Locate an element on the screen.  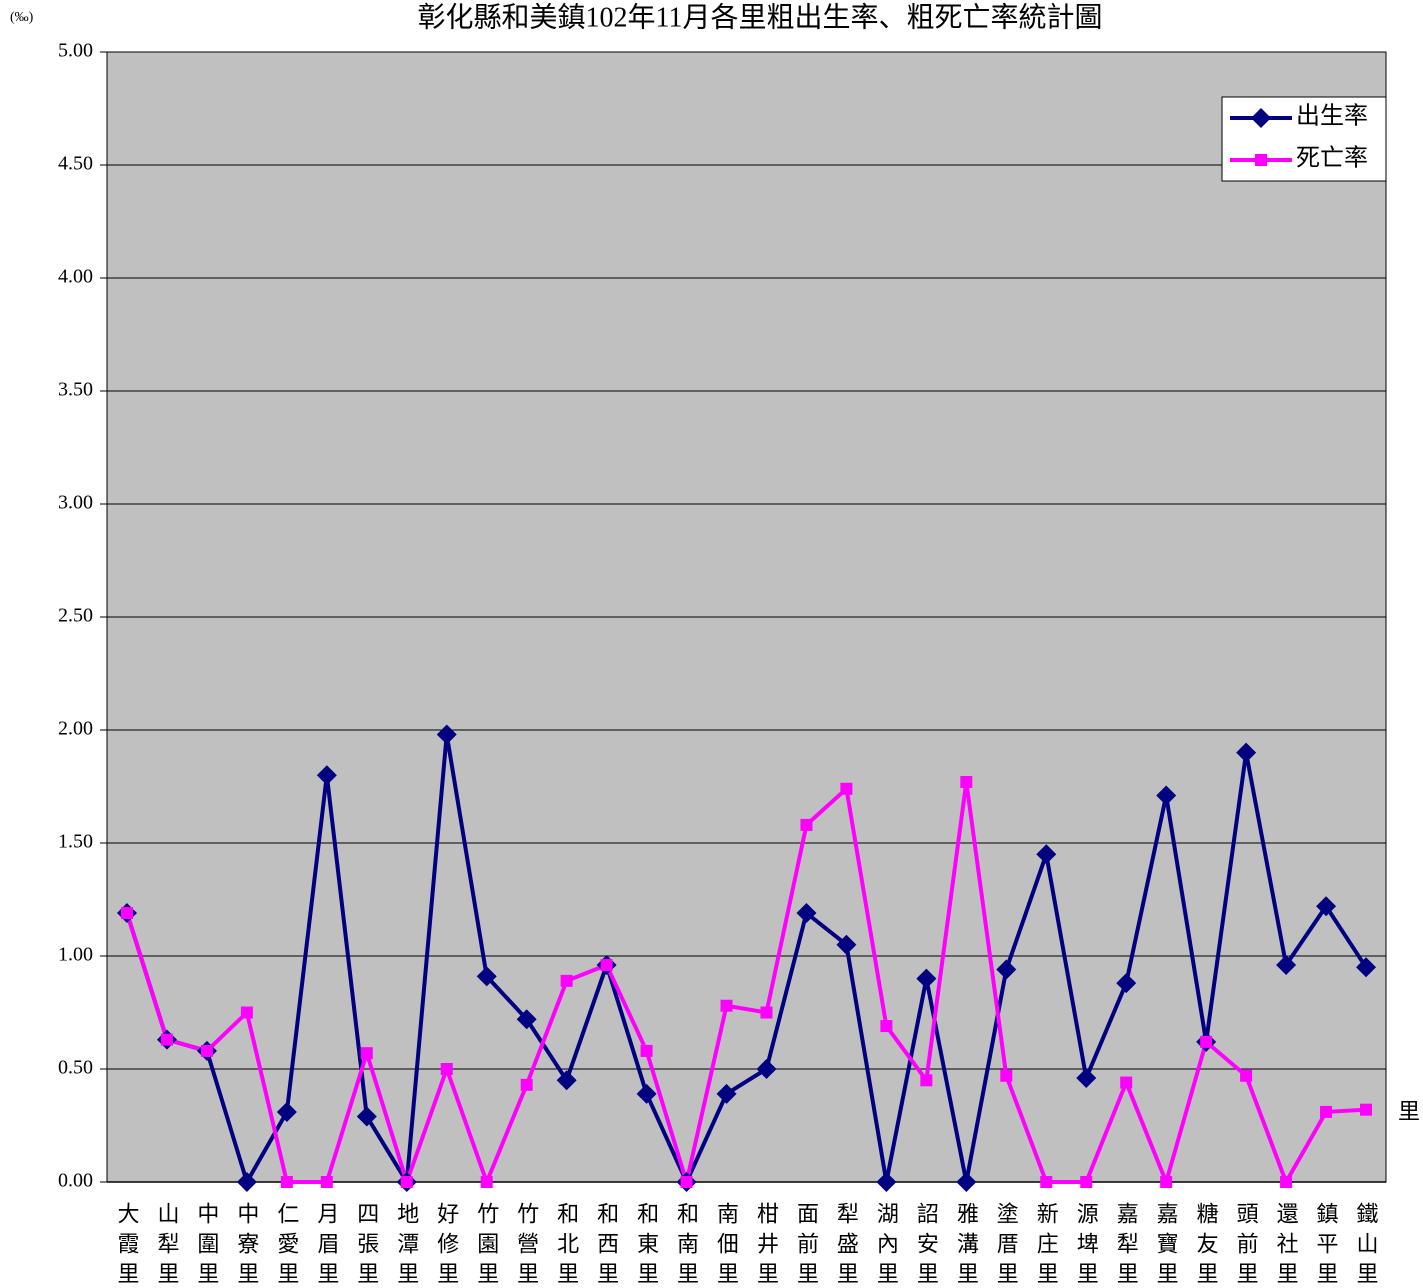
y-tick-label: 2.50 is located at coordinates (75, 616).